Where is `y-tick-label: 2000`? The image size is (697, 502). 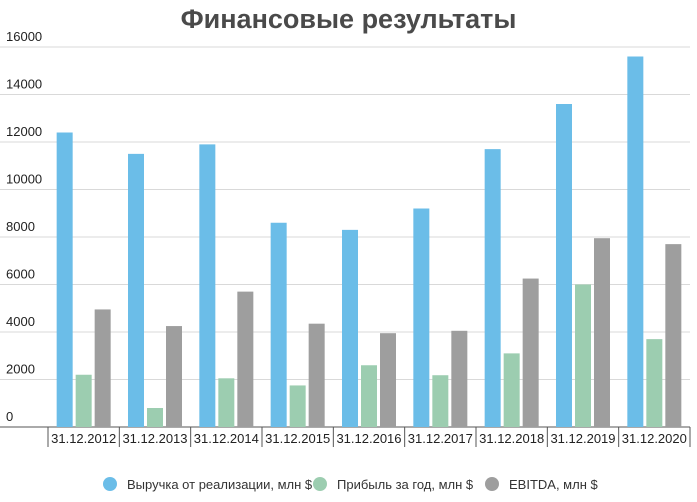 y-tick-label: 2000 is located at coordinates (20, 369).